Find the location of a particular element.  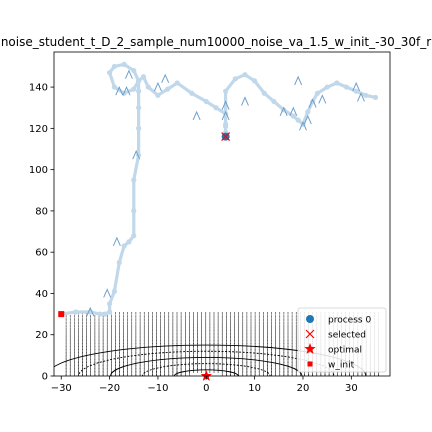

y-tick-label: 20 is located at coordinates (41, 335).